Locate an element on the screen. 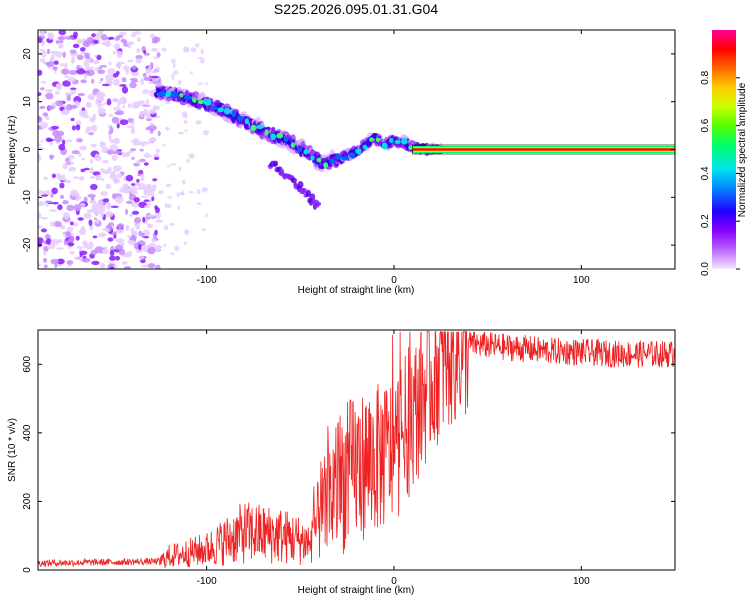  colorbar-tick-label: 0.6 is located at coordinates (705, 125).